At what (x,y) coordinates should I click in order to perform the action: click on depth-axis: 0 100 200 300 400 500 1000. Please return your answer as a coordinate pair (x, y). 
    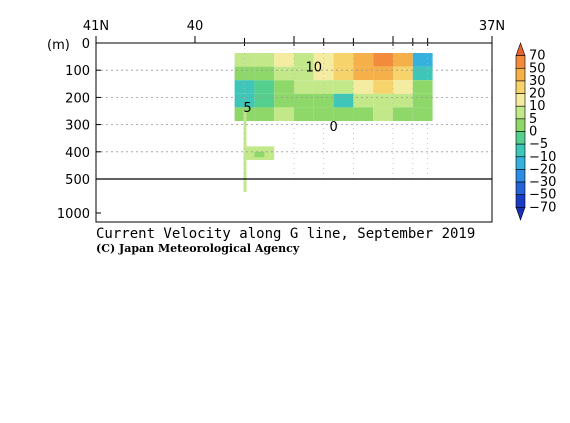
    Looking at the image, I should click on (79, 129).